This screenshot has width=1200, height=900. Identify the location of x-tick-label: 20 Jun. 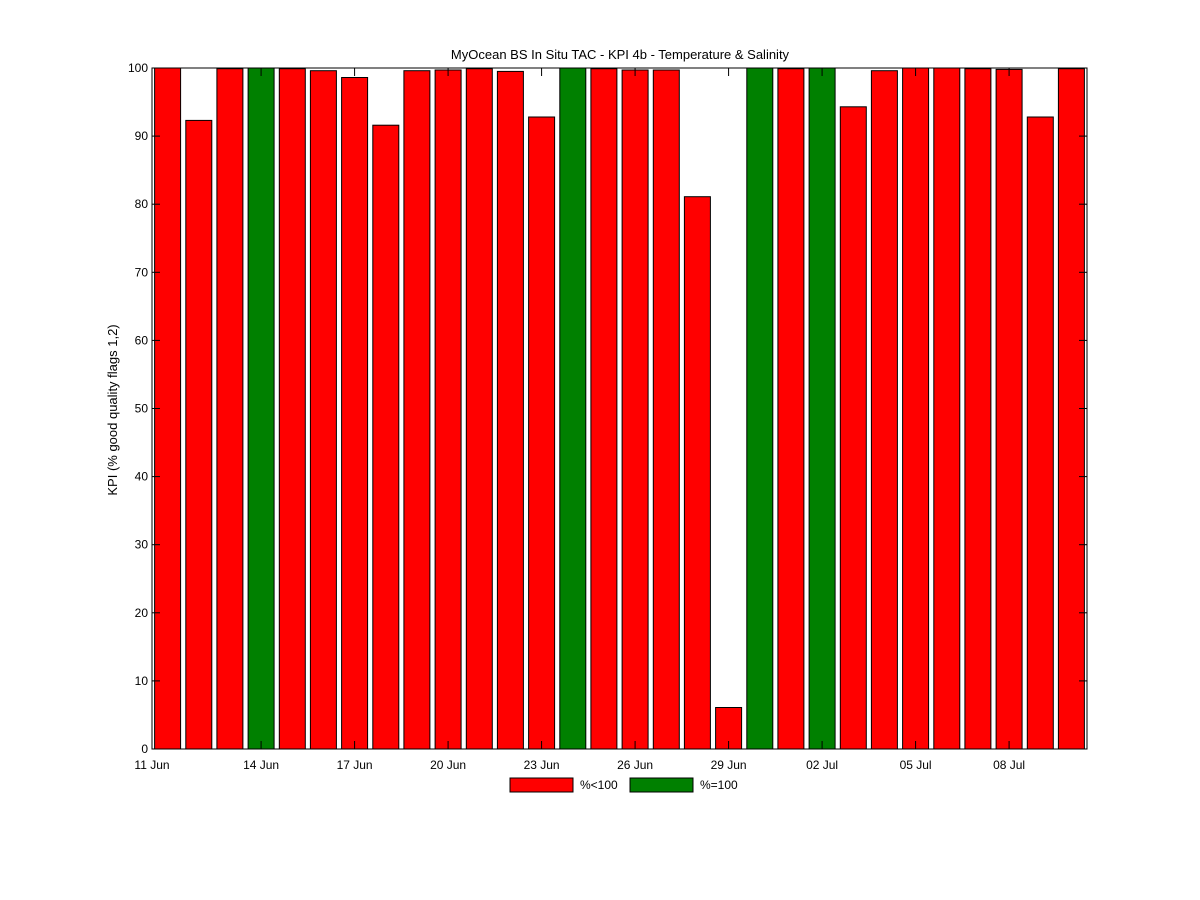
(448, 765).